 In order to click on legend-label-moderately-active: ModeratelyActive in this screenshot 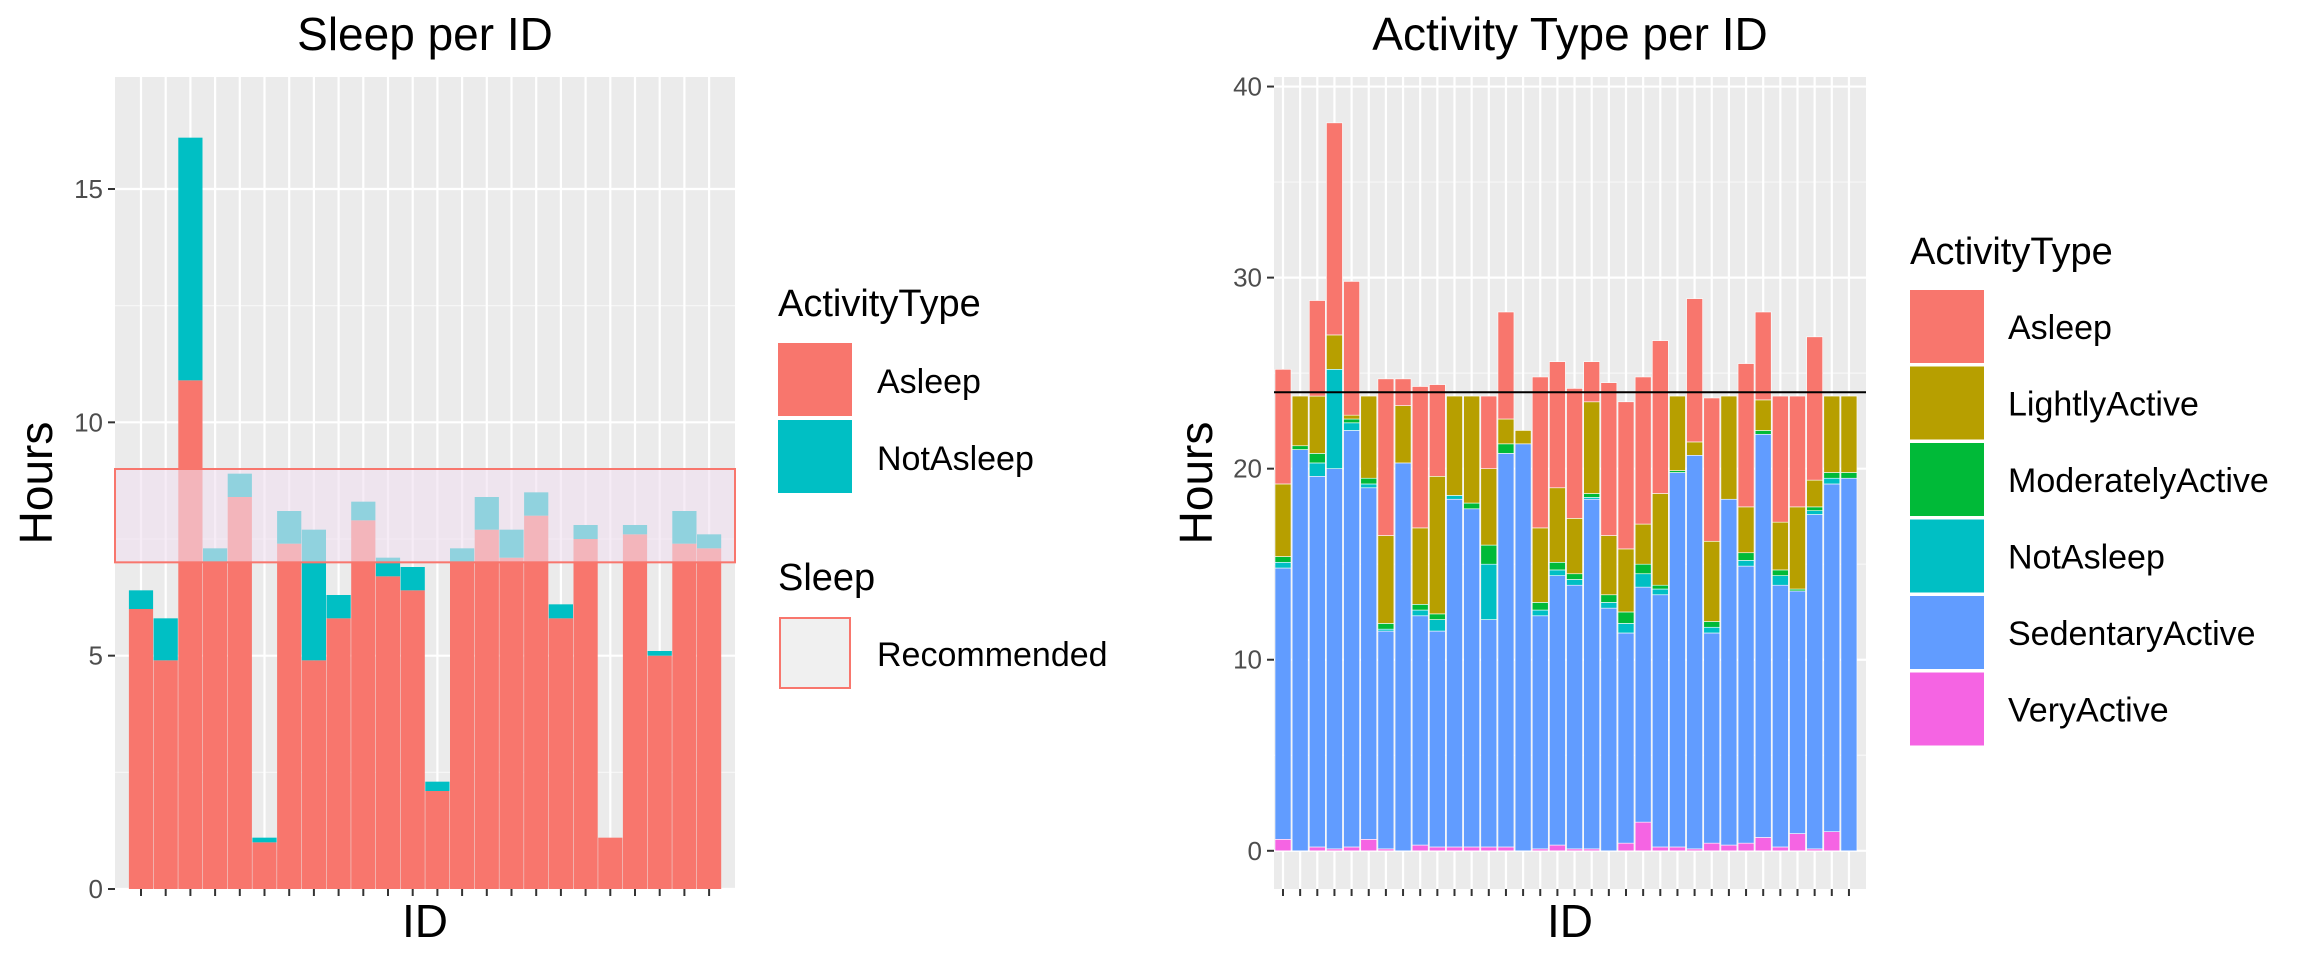, I will do `click(2138, 481)`.